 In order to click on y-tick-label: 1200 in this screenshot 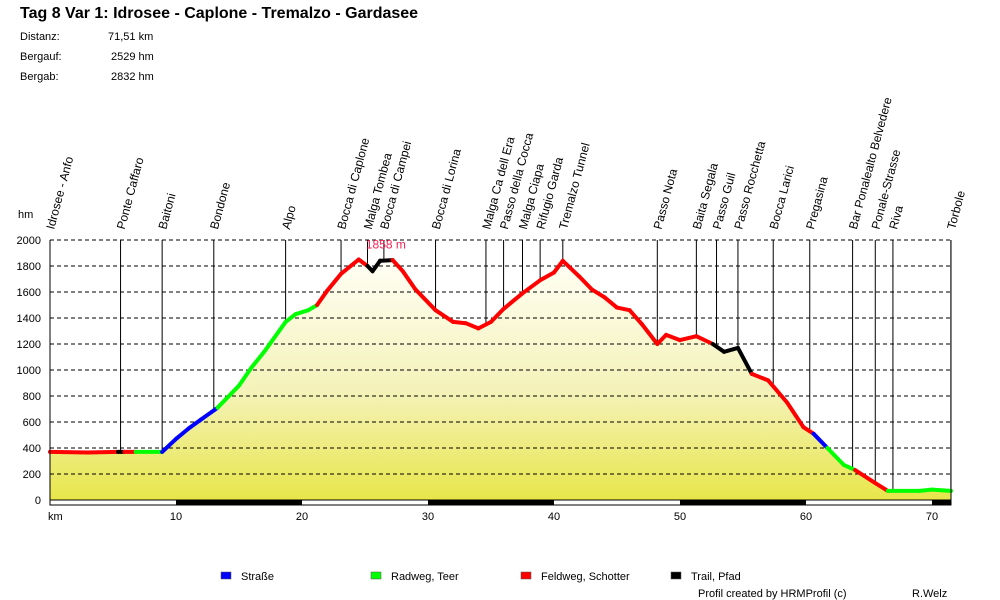, I will do `click(29, 345)`.